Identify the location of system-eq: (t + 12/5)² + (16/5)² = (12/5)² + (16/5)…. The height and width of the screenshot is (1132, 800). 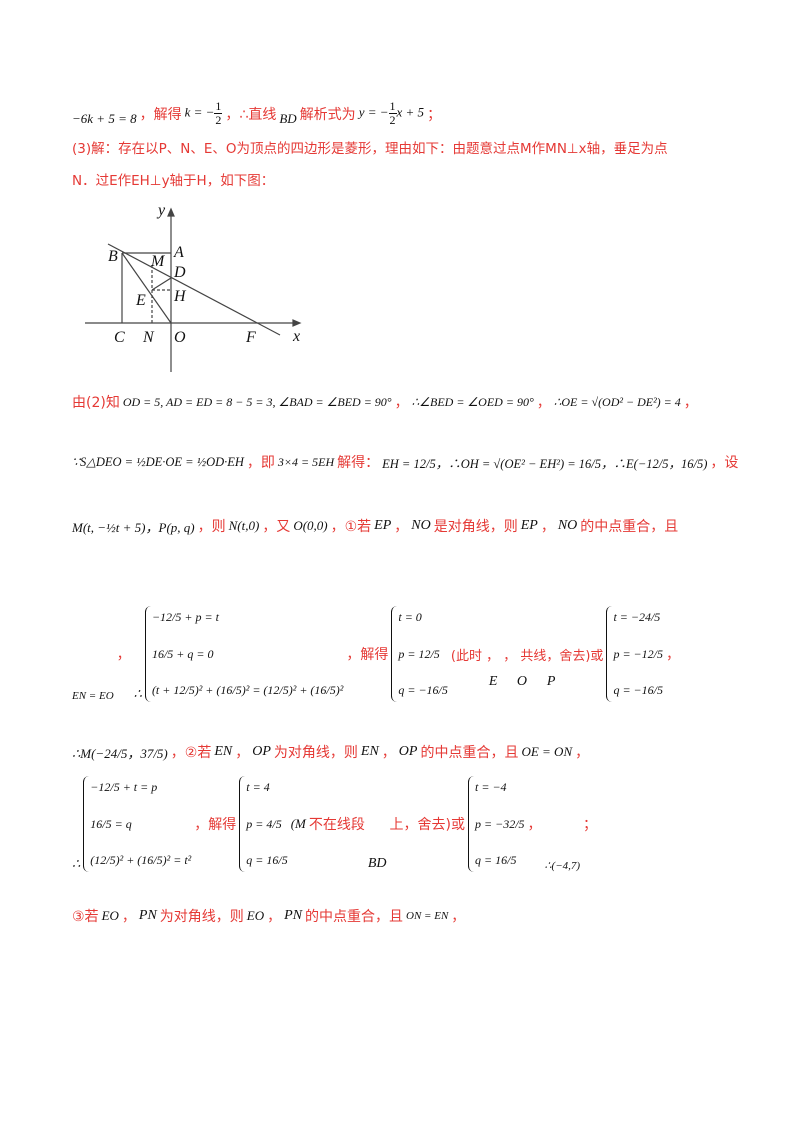
(247, 690).